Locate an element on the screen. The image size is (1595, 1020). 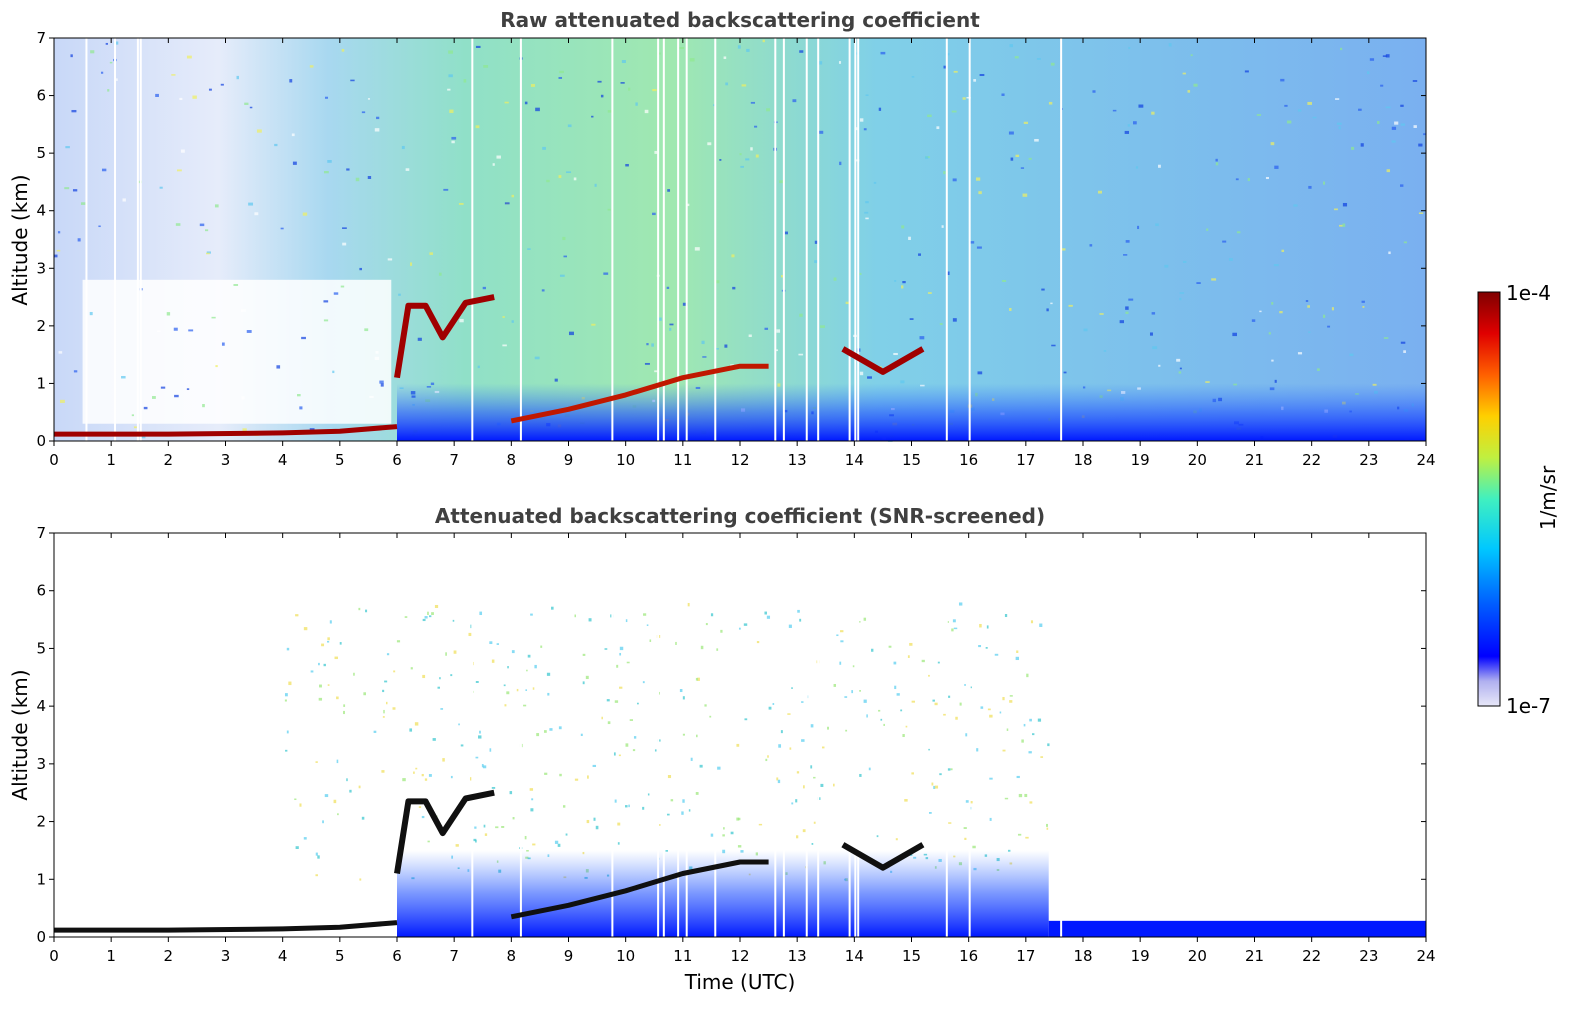
x-tick-label: 19 is located at coordinates (1140, 460).